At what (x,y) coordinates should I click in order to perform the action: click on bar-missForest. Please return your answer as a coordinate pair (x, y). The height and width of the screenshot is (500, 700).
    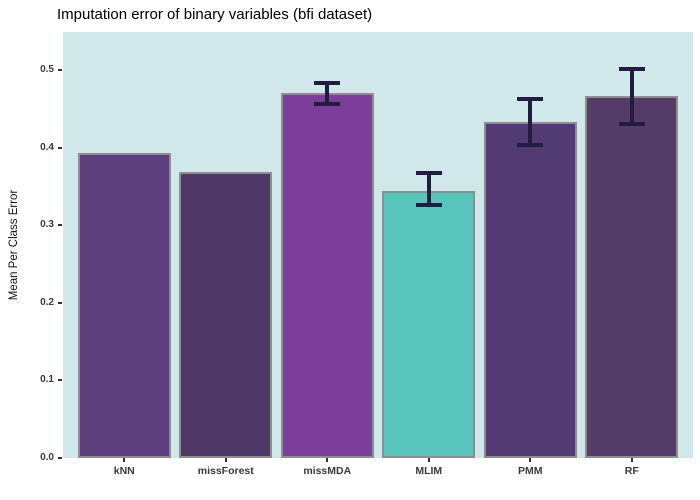
    Looking at the image, I should click on (226, 315).